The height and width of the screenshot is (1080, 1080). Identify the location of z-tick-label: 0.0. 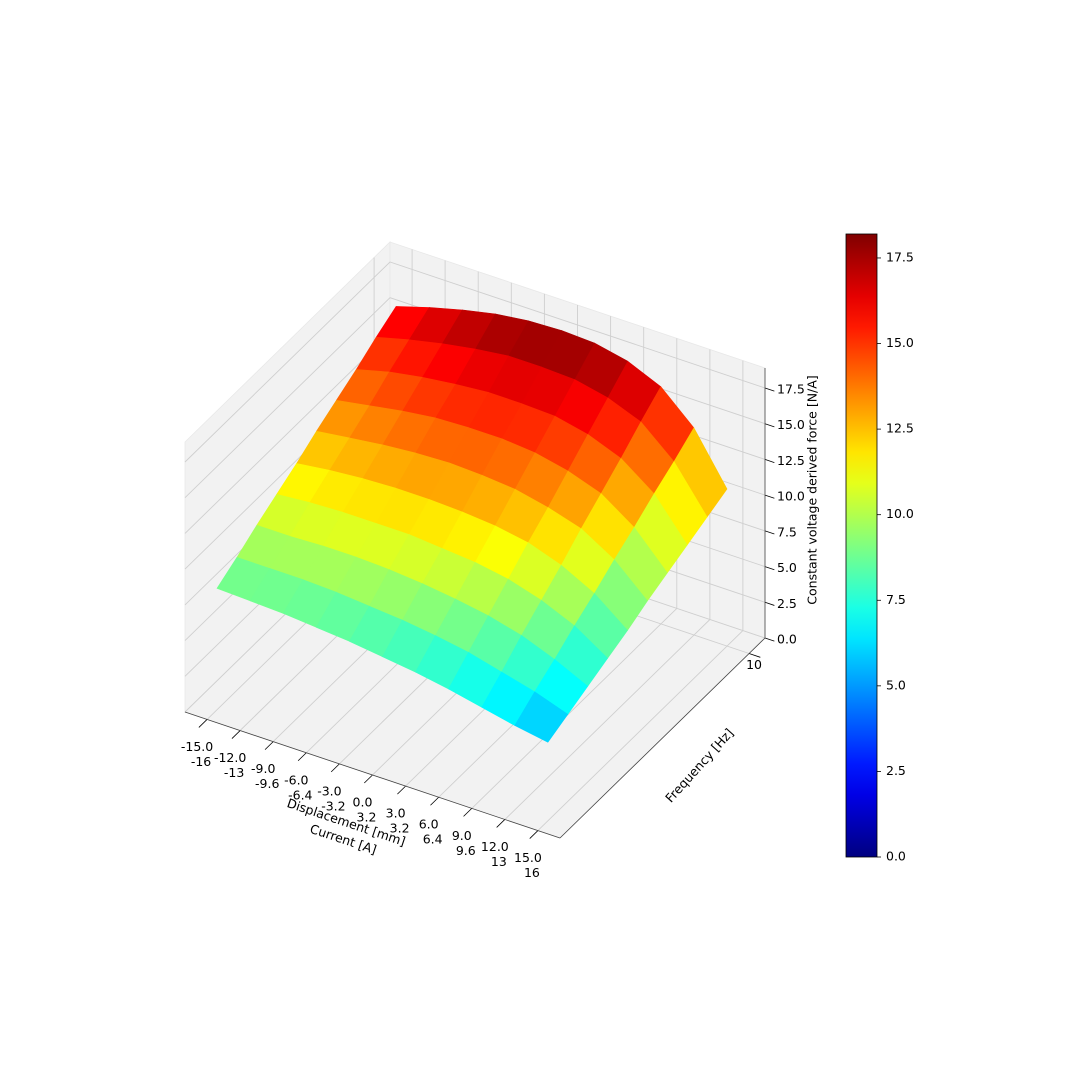
(787, 639).